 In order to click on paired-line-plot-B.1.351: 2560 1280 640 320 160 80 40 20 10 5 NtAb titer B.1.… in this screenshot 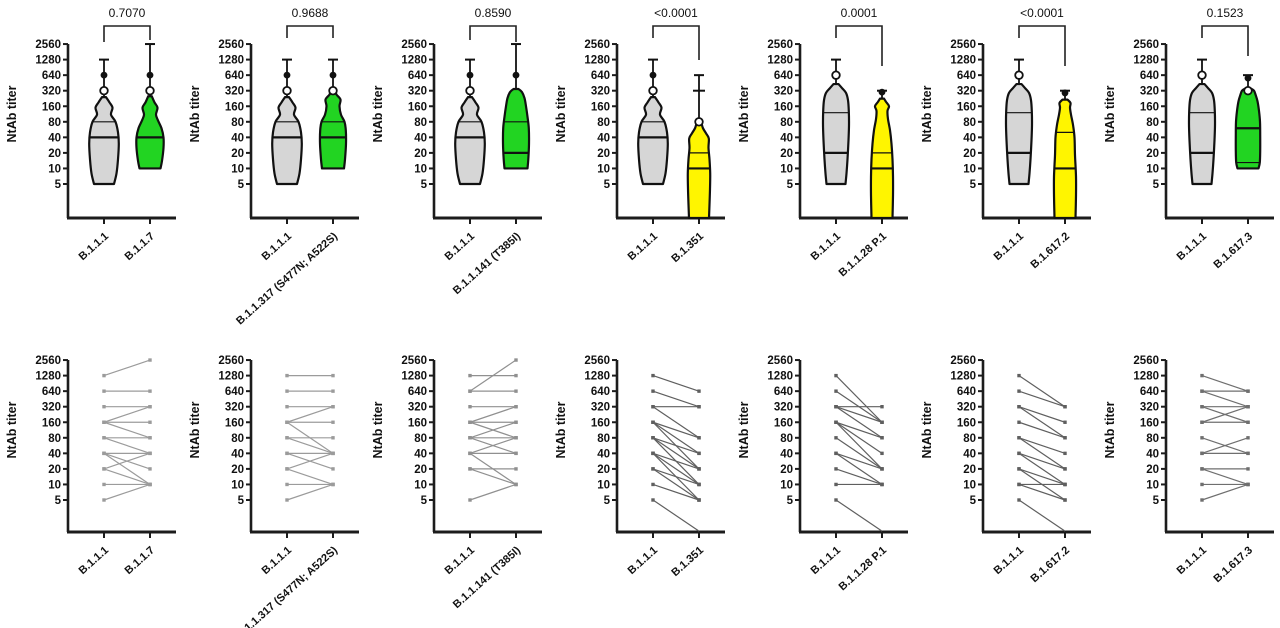, I will do `click(639, 467)`.